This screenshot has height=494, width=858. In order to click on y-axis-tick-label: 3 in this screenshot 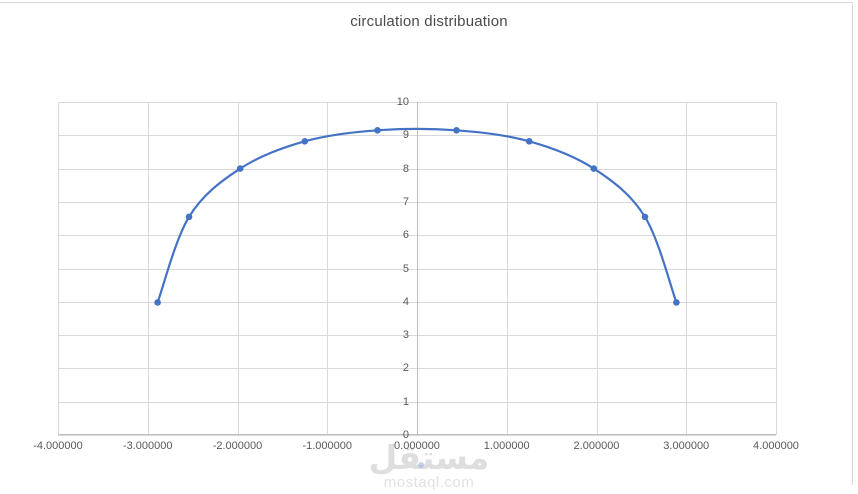, I will do `click(405, 335)`.